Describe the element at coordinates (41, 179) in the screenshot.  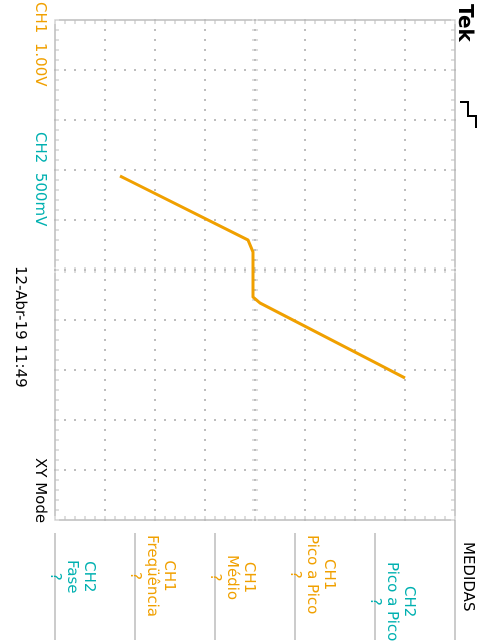
I see `ch2-scale-label: CH2 500mV` at that location.